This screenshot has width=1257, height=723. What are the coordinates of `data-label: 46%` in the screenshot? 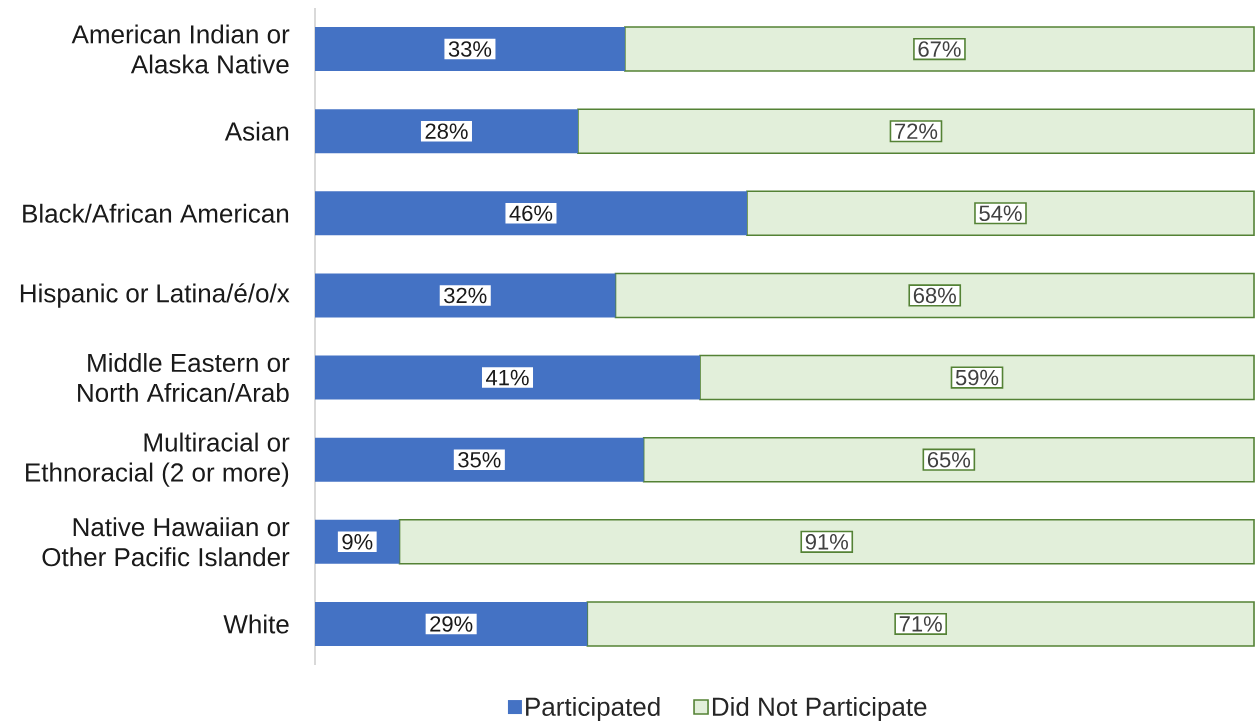 It's located at (531, 213).